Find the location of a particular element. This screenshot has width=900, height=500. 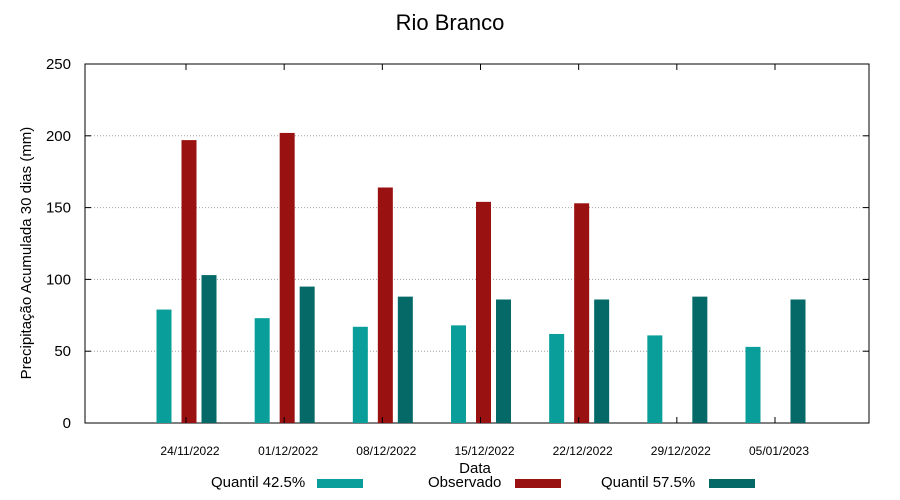

x-tick-label: 15/12/2022 is located at coordinates (484, 451).